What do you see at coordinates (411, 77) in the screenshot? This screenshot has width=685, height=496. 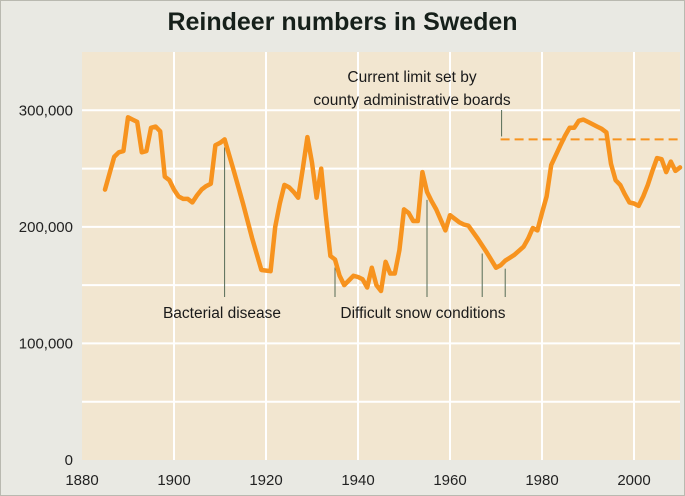 I see `limit-label-line-1: Current limit set by` at bounding box center [411, 77].